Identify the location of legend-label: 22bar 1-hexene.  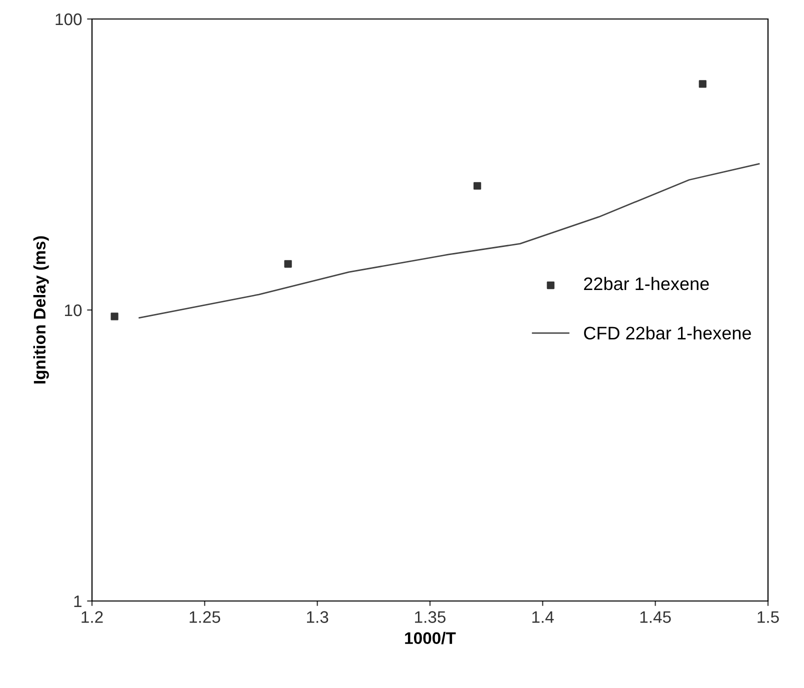
(646, 283).